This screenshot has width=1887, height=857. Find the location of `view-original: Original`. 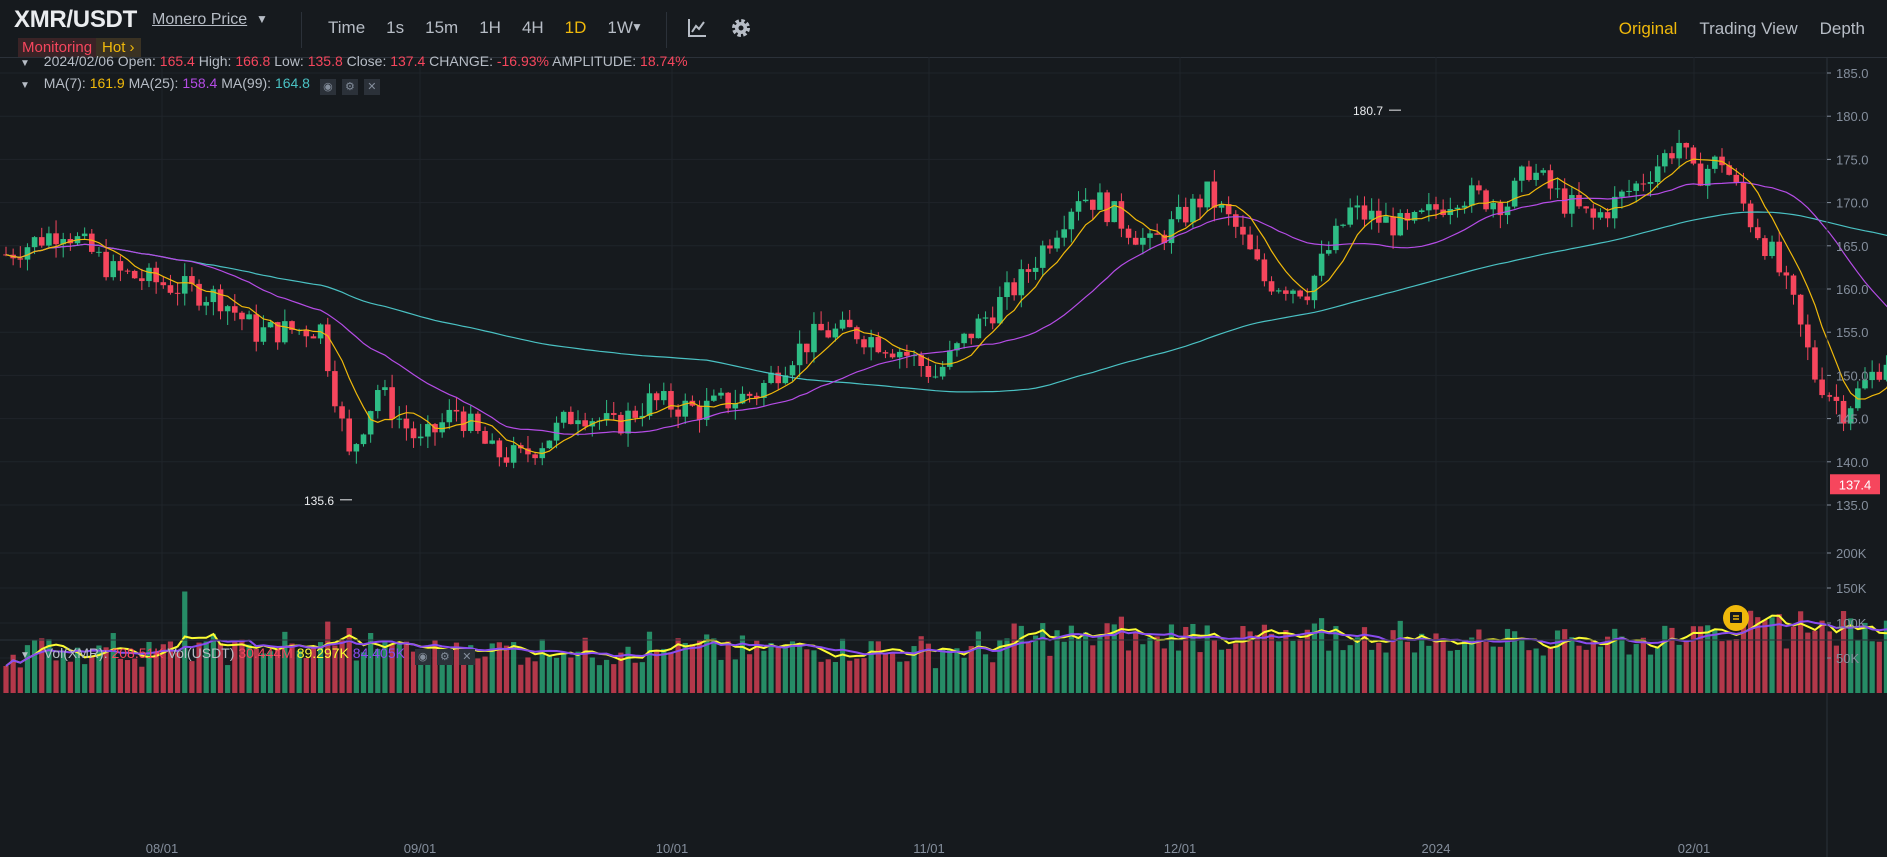

view-original: Original is located at coordinates (1648, 28).